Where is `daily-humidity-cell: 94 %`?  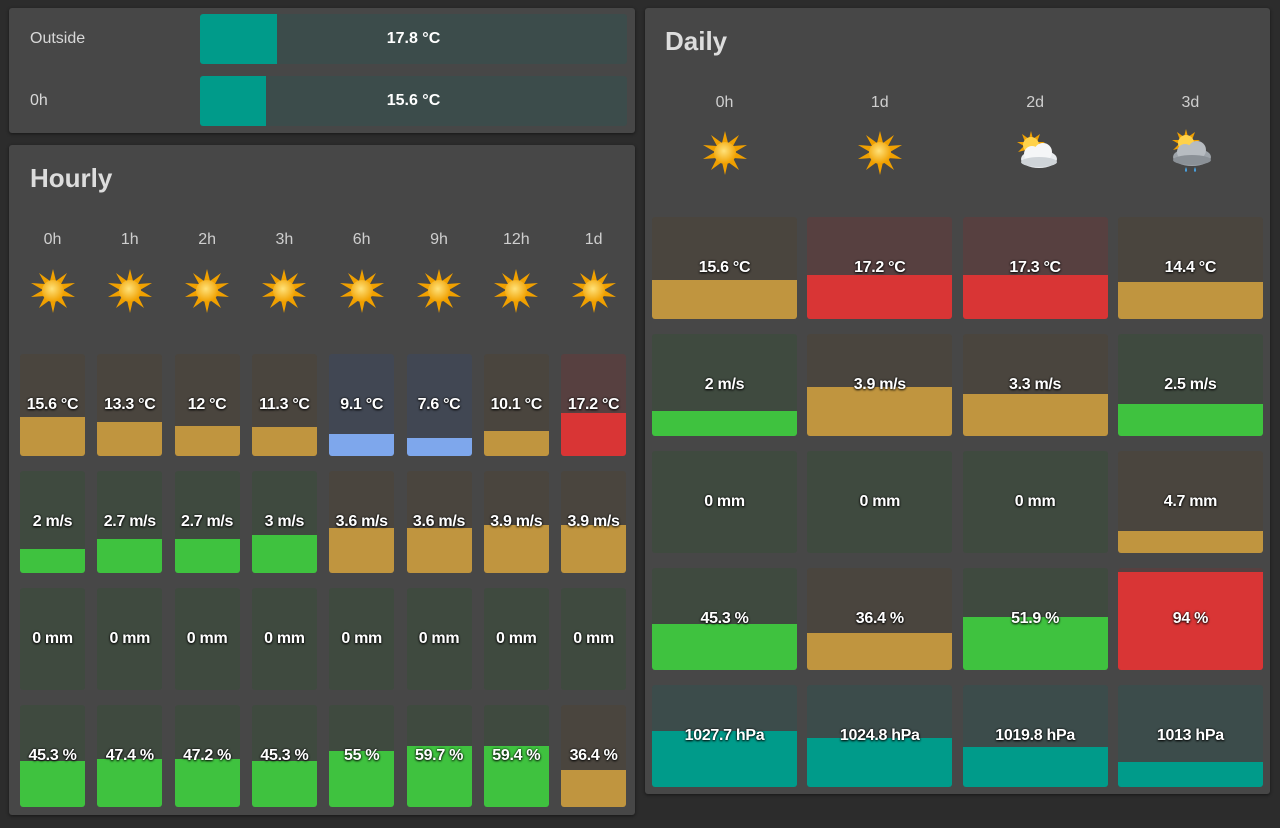 daily-humidity-cell: 94 % is located at coordinates (1190, 619).